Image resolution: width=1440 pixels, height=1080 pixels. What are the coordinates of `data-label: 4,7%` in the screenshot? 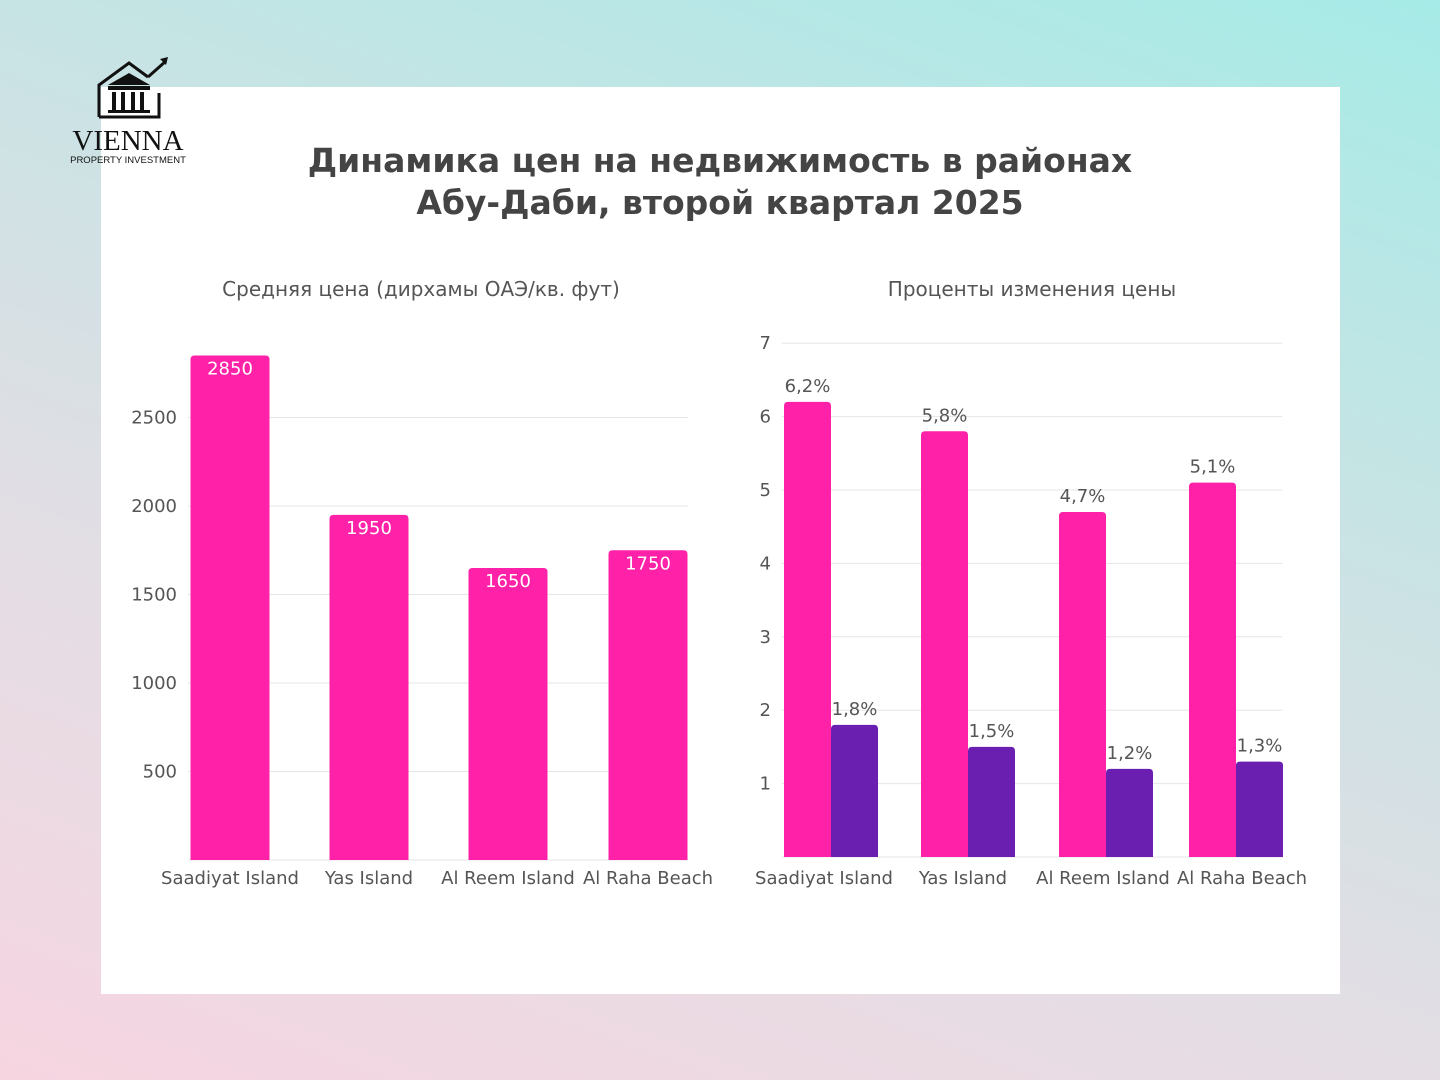 It's located at (1083, 496).